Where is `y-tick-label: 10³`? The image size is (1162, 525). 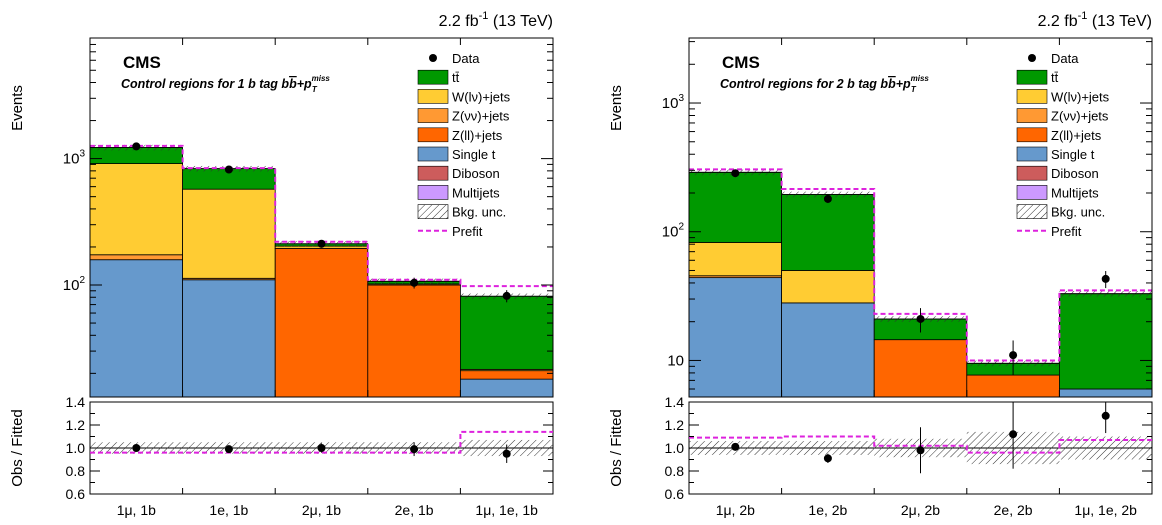 y-tick-label: 10³ is located at coordinates (74, 158).